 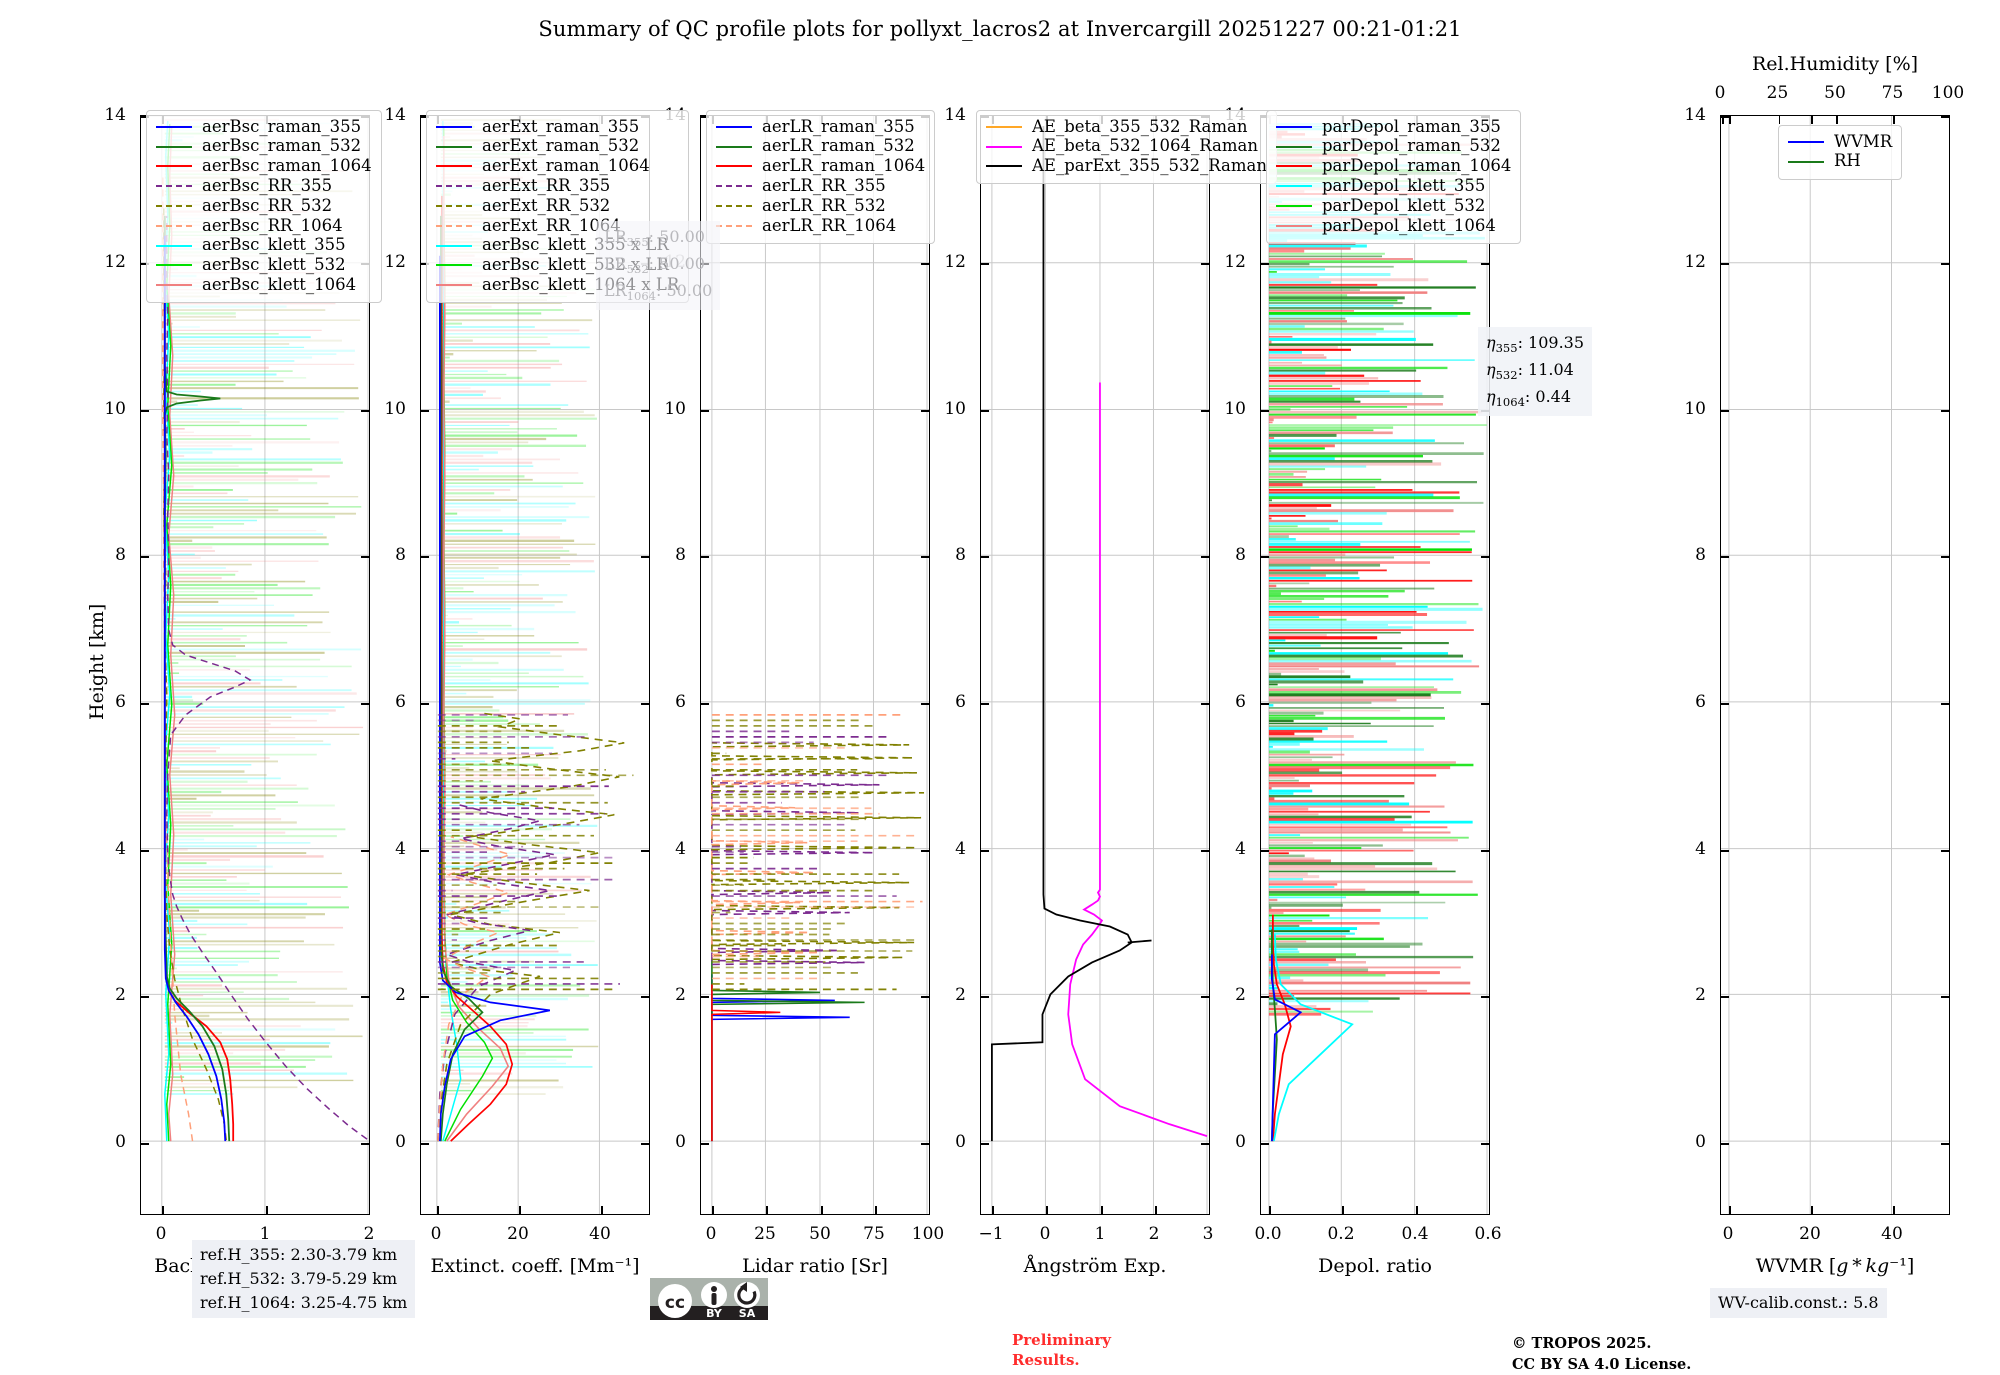 What do you see at coordinates (557, 226) in the screenshot?
I see `legend-item: aerExt_RR_1064` at bounding box center [557, 226].